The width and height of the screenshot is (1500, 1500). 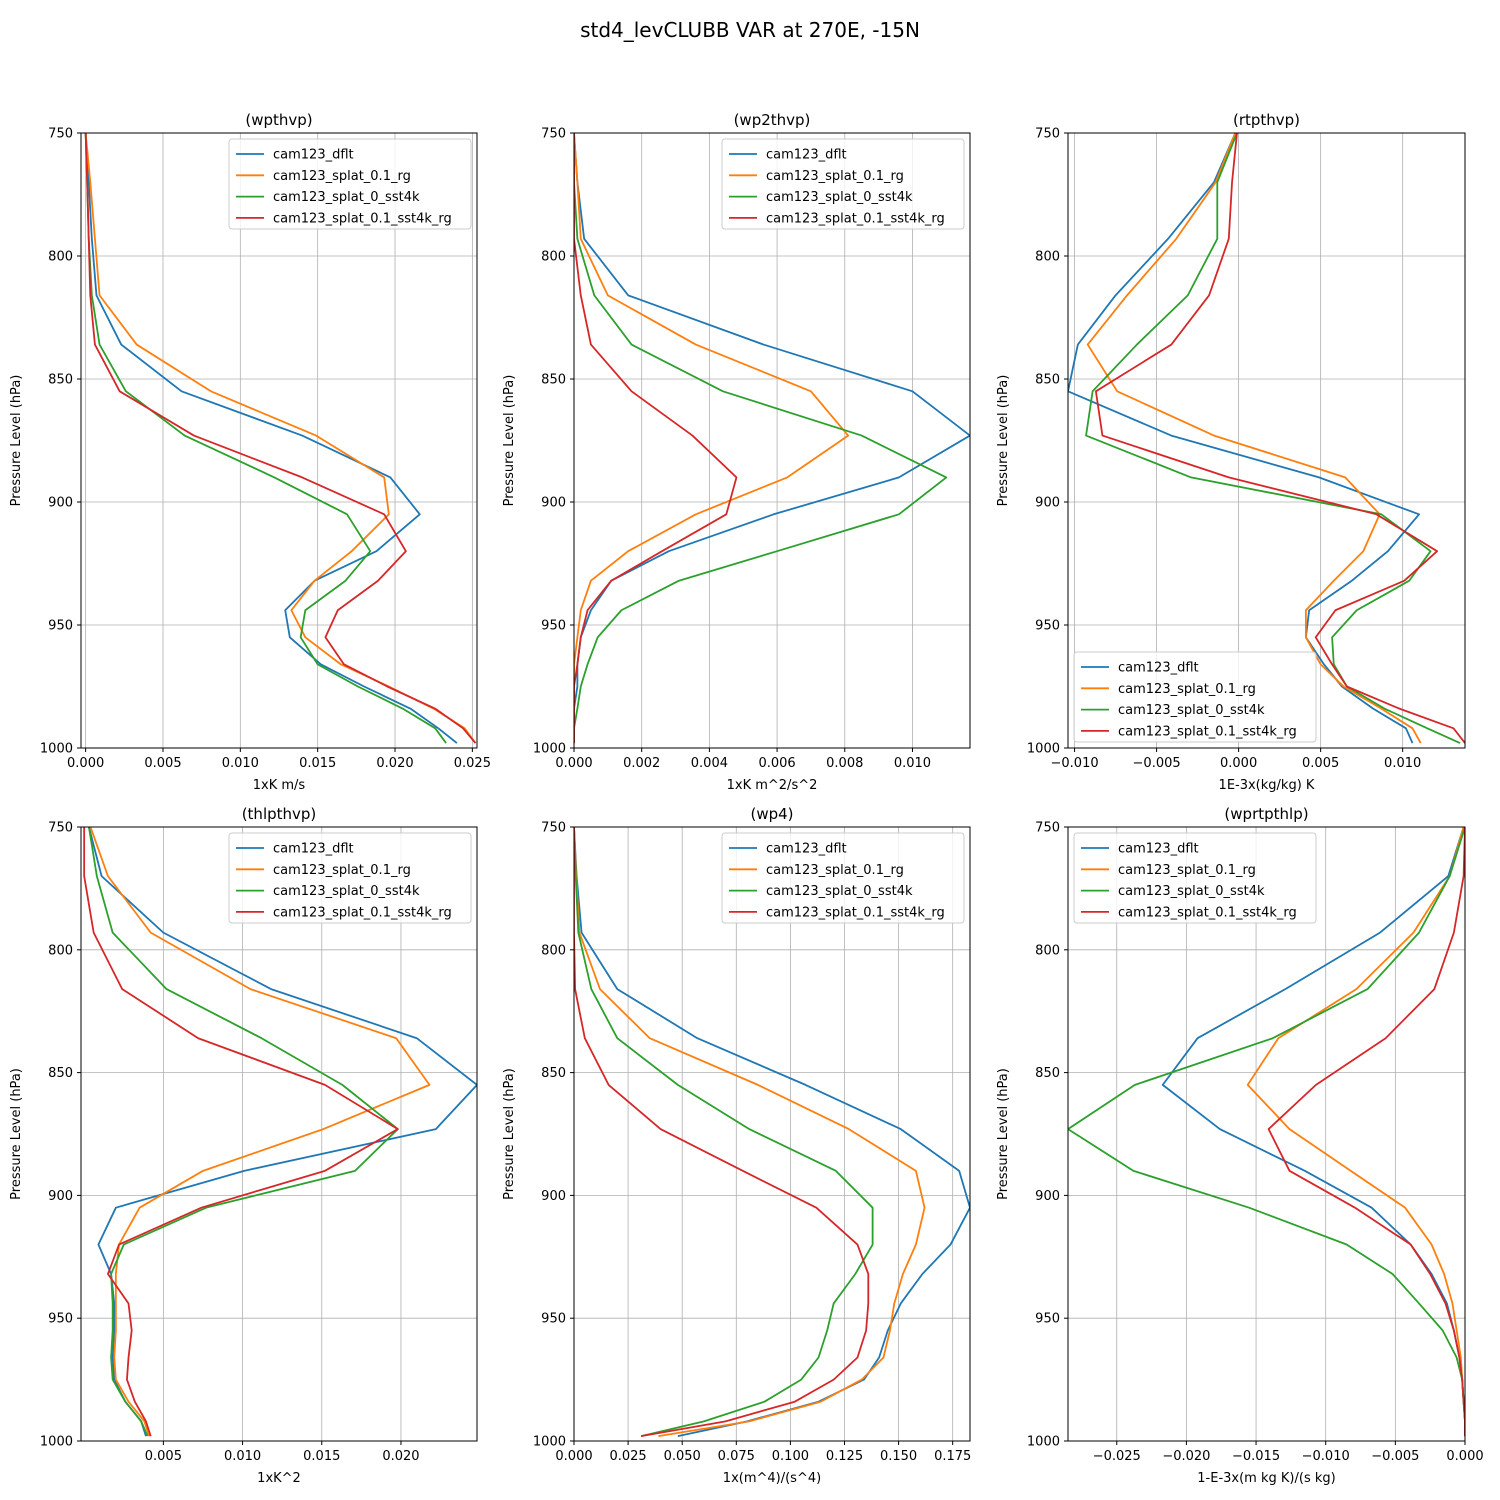 What do you see at coordinates (790, 1456) in the screenshot?
I see `x-tick-label: 0.100` at bounding box center [790, 1456].